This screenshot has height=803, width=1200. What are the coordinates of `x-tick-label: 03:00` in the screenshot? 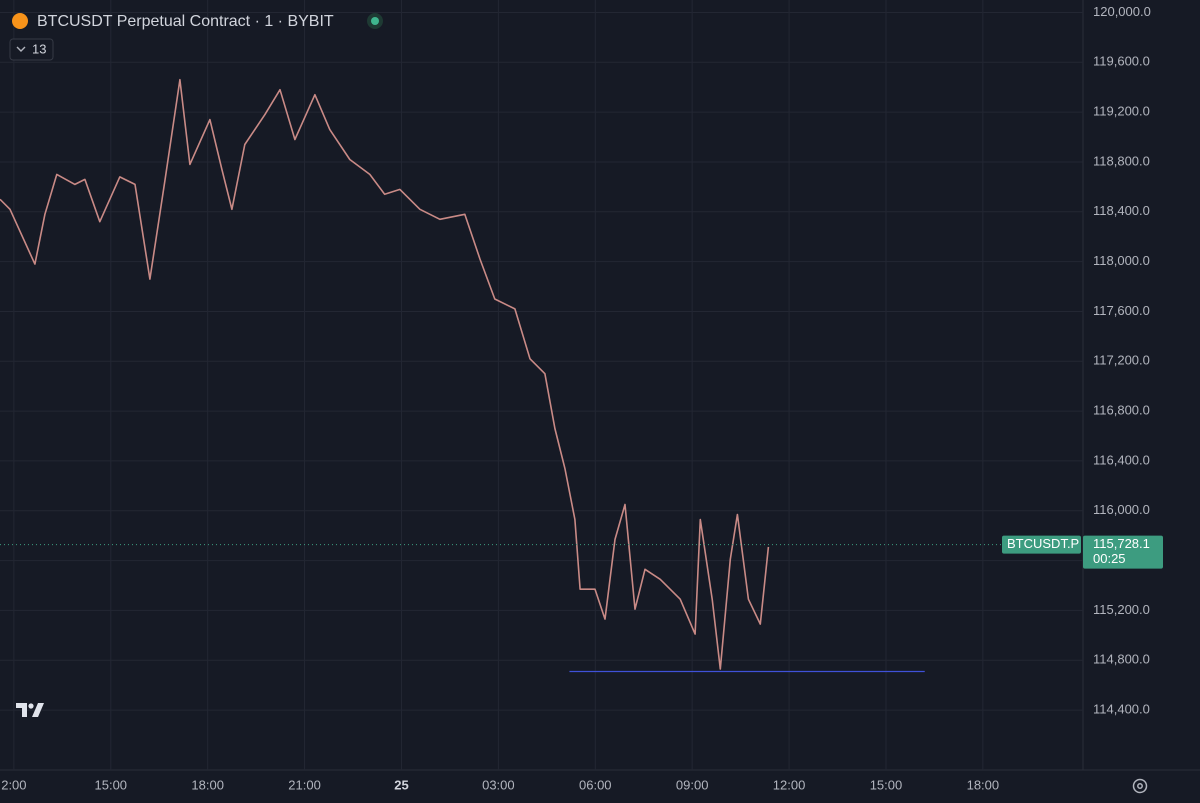 It's located at (498, 784).